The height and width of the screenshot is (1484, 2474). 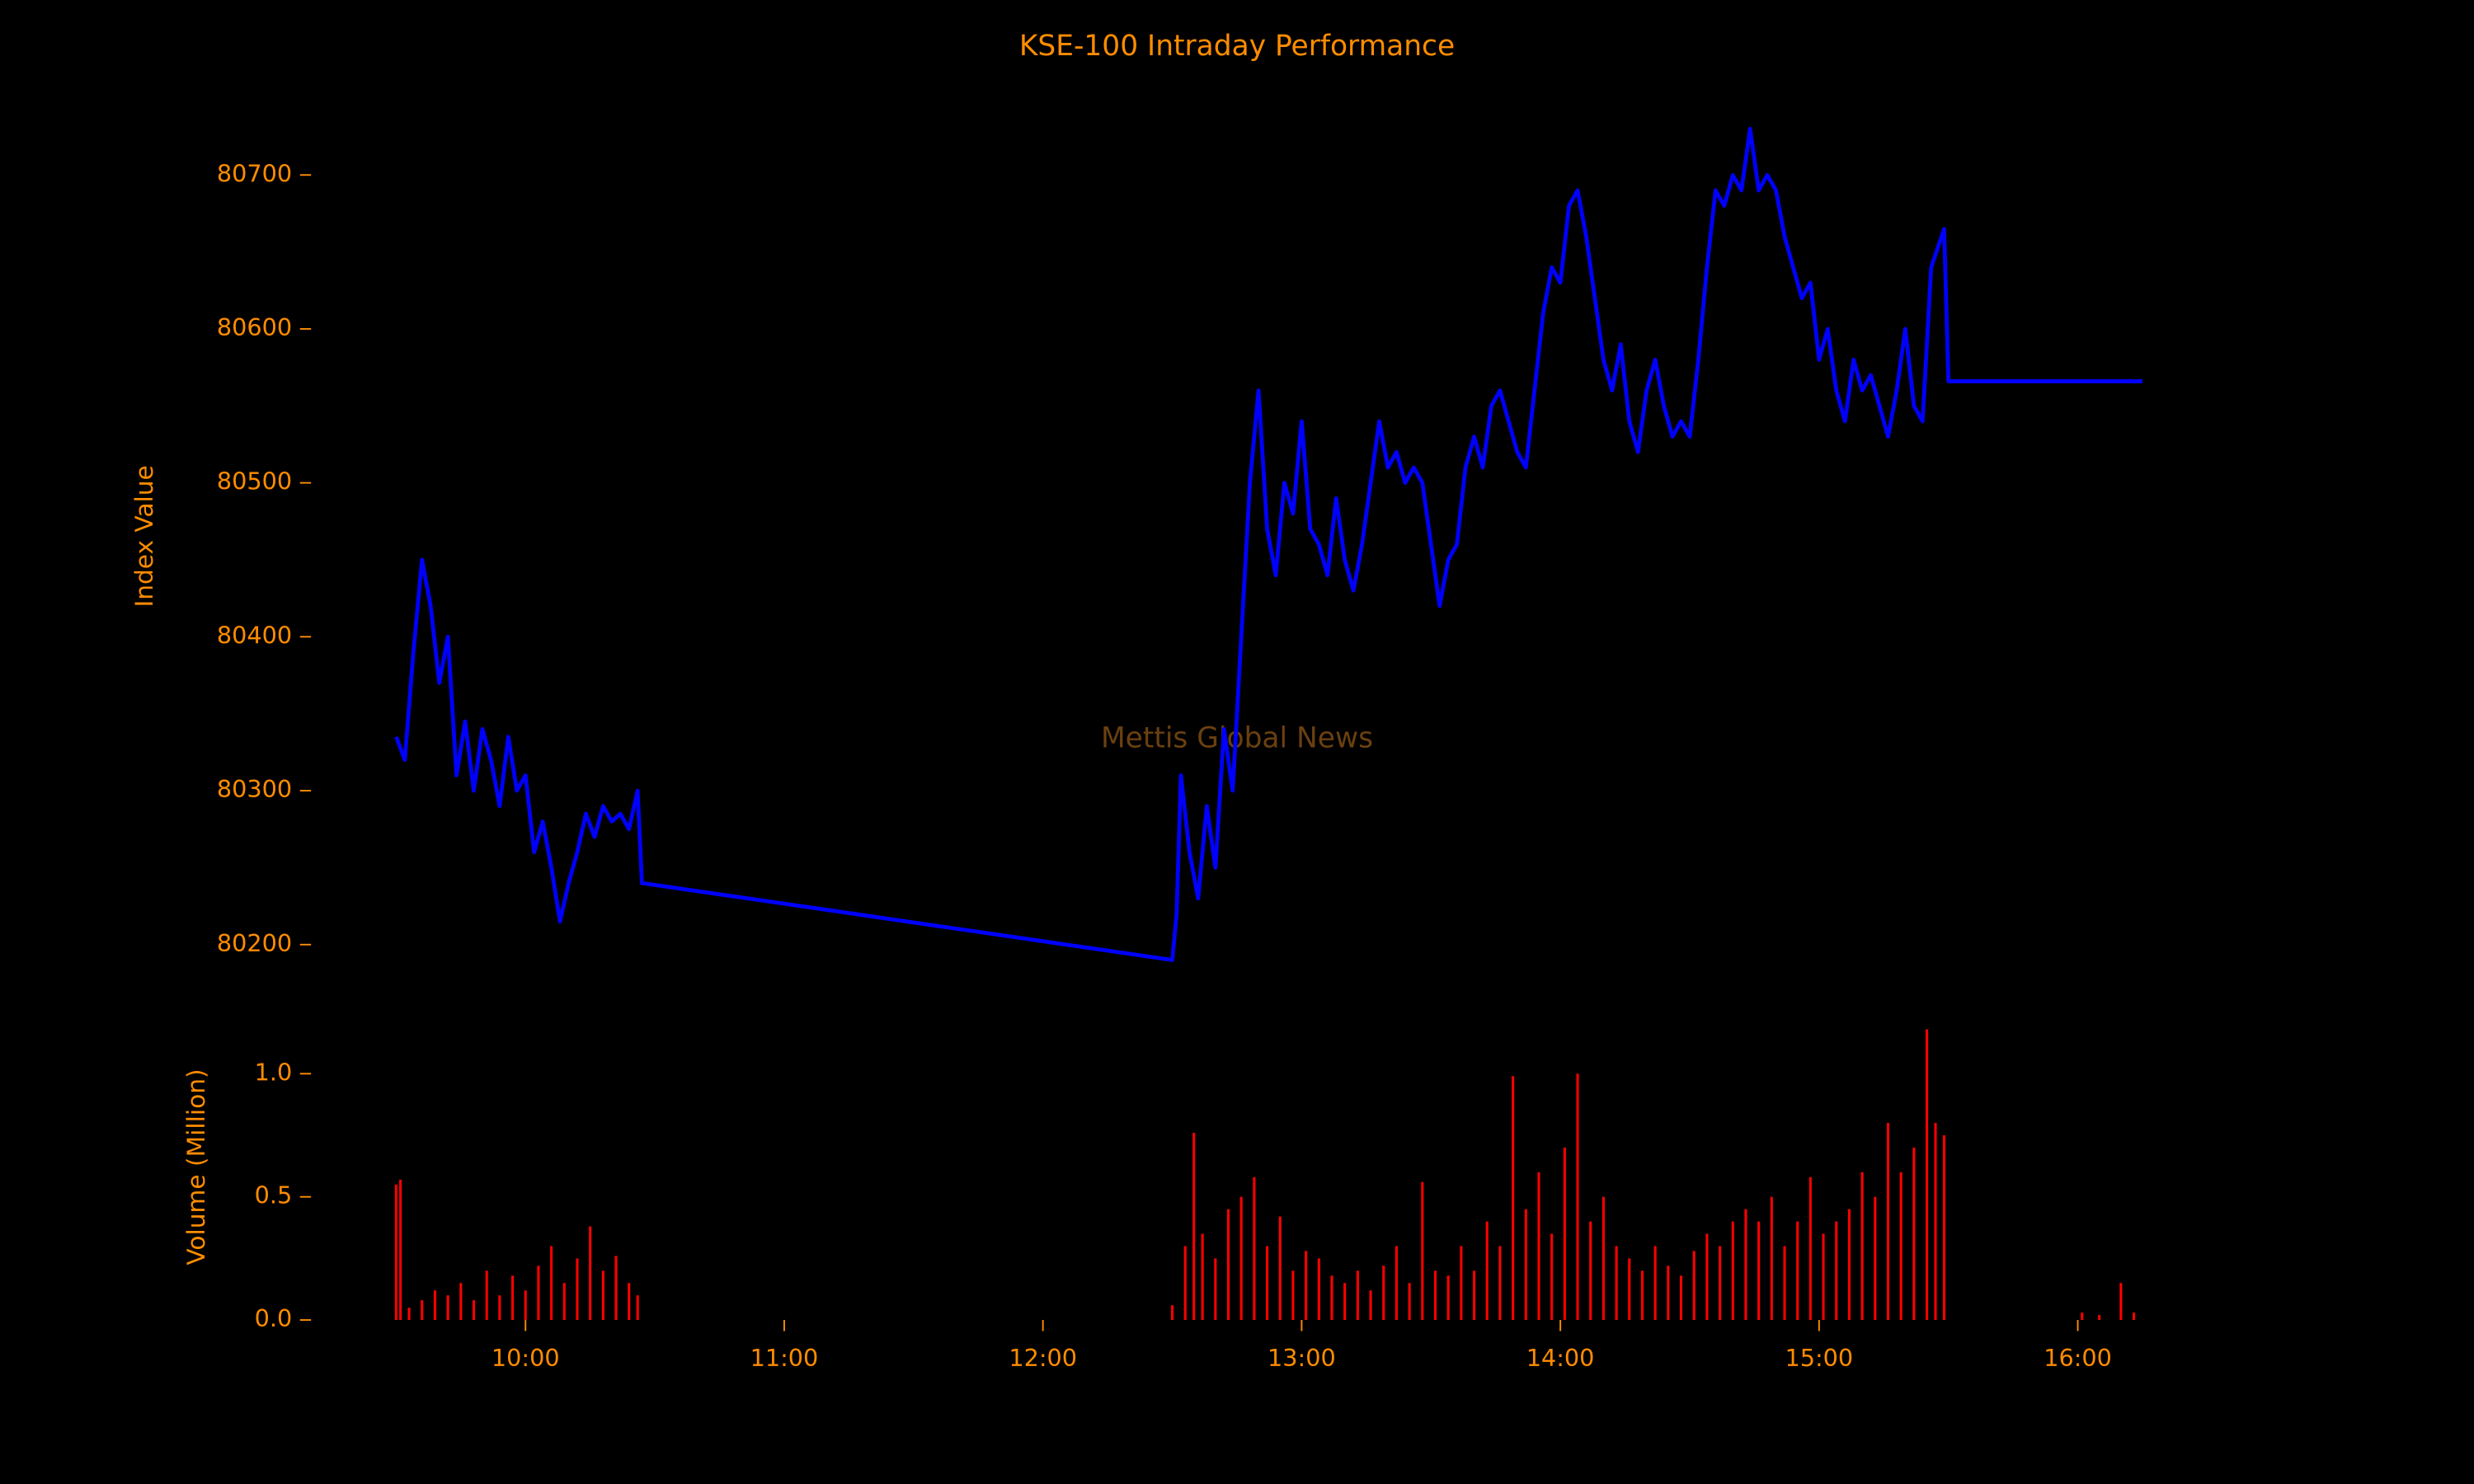 What do you see at coordinates (1560, 1358) in the screenshot?
I see `x-tick-label: 14:00` at bounding box center [1560, 1358].